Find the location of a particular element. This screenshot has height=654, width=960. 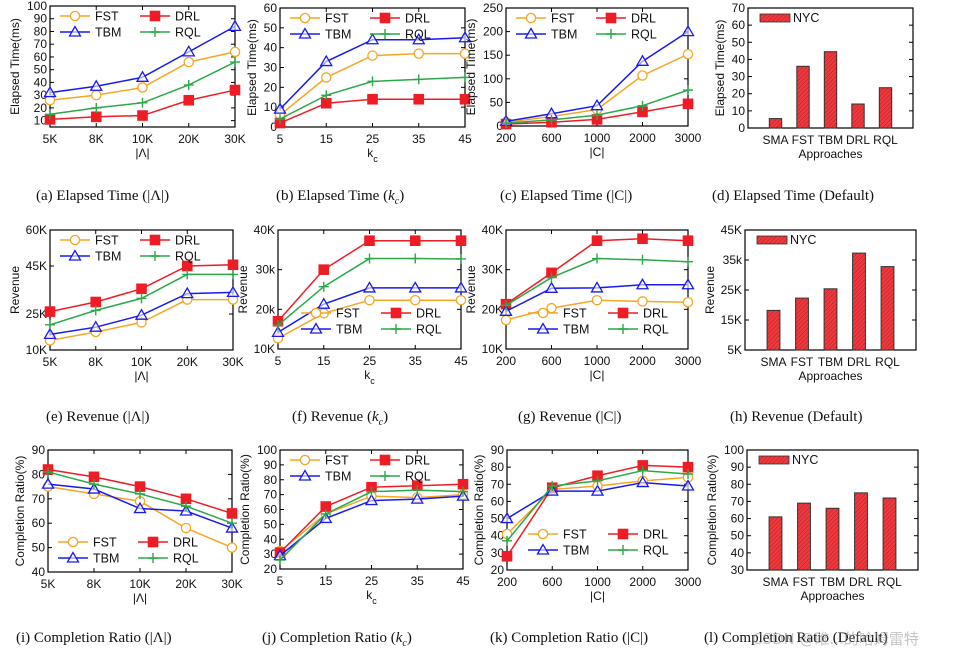

x-tick-label: SMA is located at coordinates (775, 140).